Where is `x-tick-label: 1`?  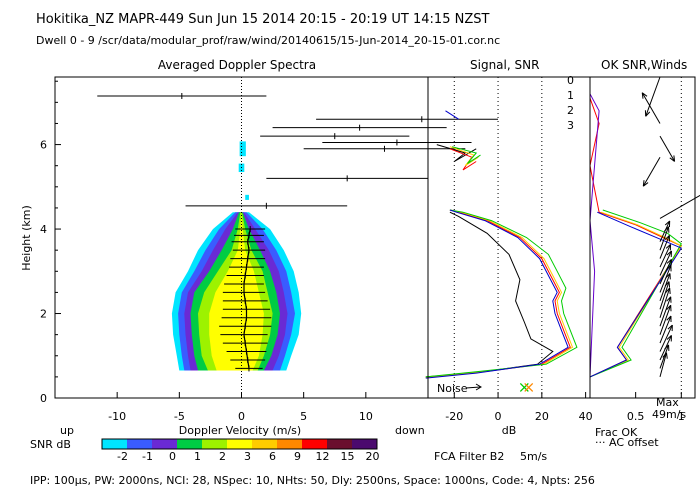 x-tick-label: 1 is located at coordinates (681, 416).